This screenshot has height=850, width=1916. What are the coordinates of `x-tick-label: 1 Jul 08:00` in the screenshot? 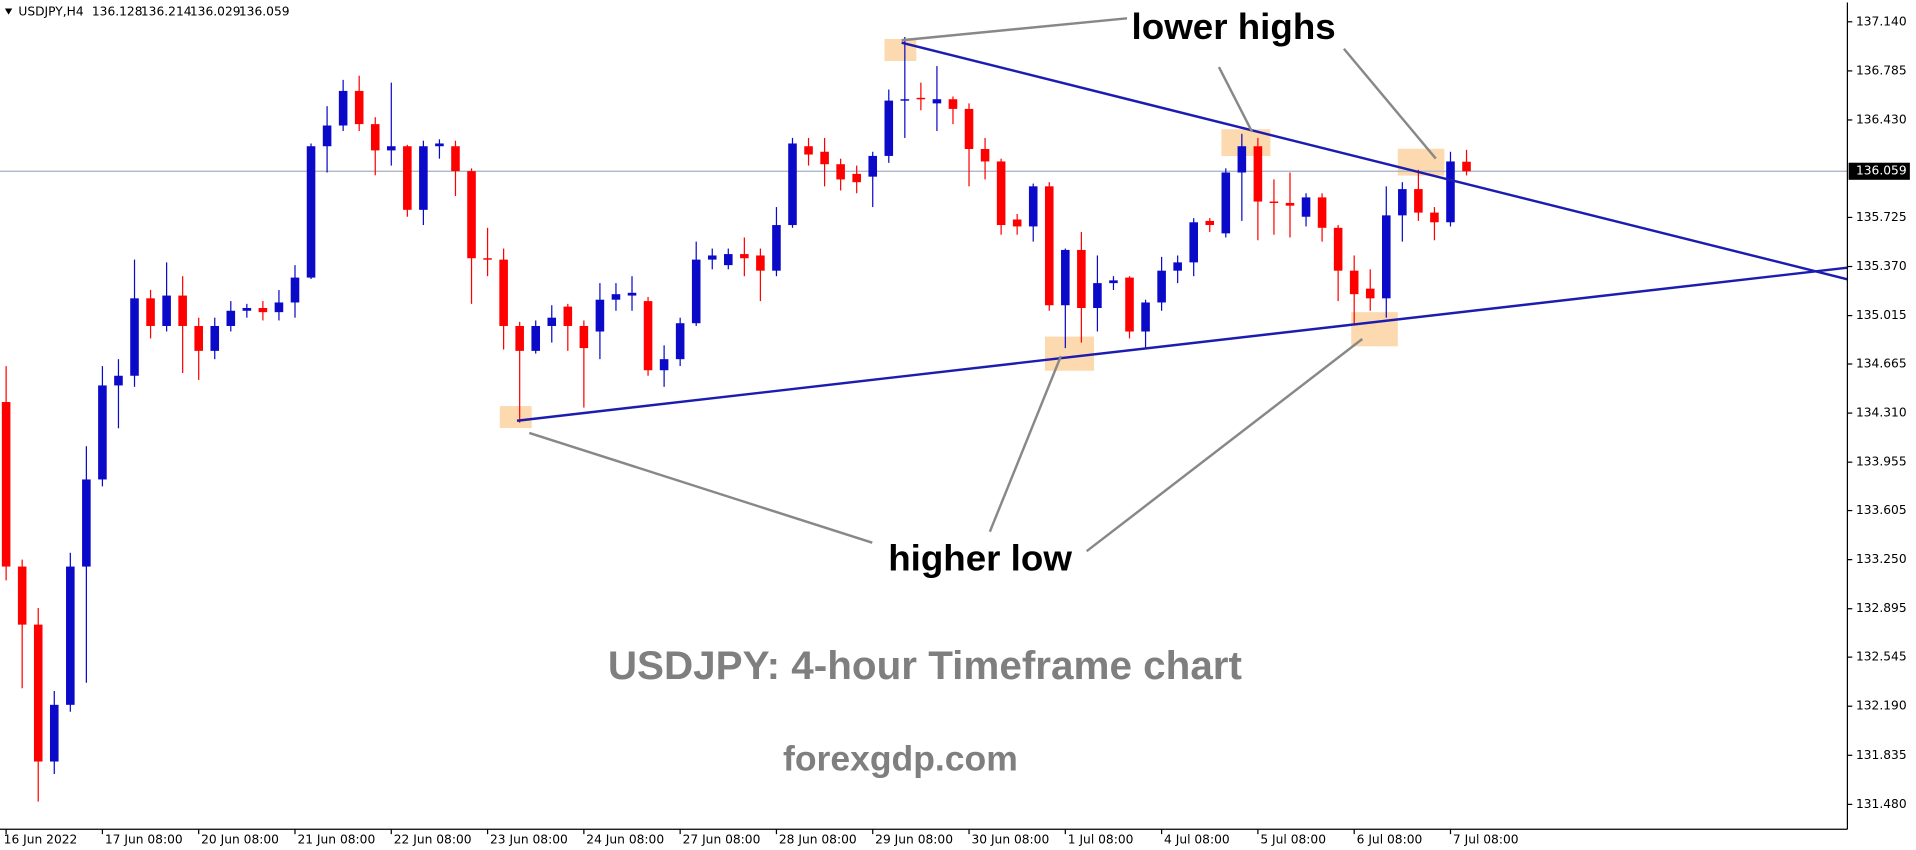 It's located at (1101, 840).